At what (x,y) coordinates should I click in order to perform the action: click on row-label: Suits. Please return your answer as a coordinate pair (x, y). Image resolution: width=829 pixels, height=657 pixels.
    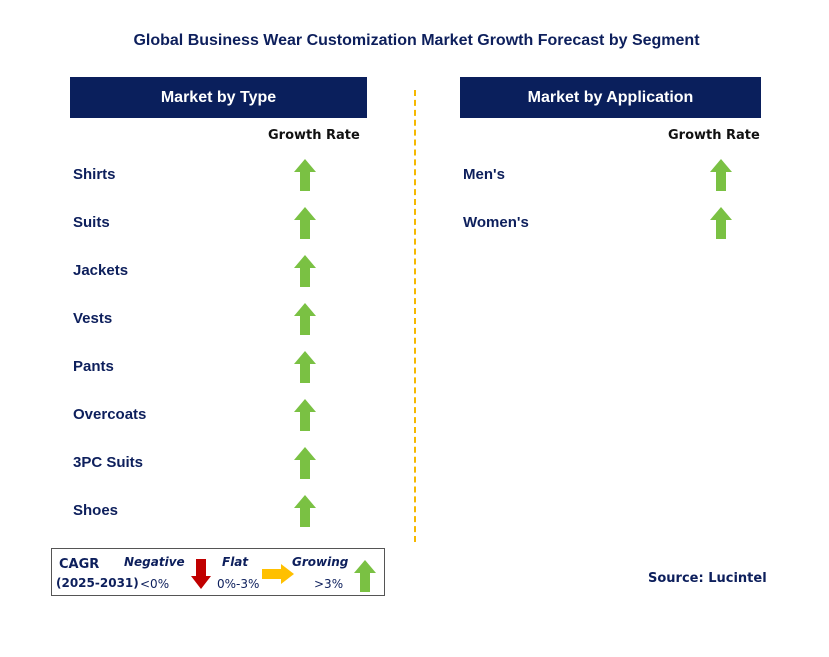
    Looking at the image, I should click on (91, 222).